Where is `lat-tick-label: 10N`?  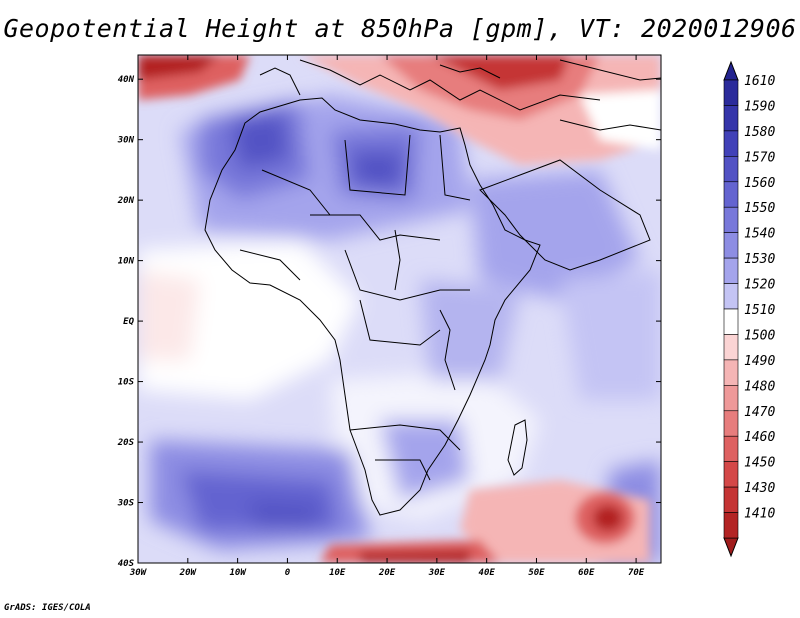
lat-tick-label: 10N is located at coordinates (126, 262).